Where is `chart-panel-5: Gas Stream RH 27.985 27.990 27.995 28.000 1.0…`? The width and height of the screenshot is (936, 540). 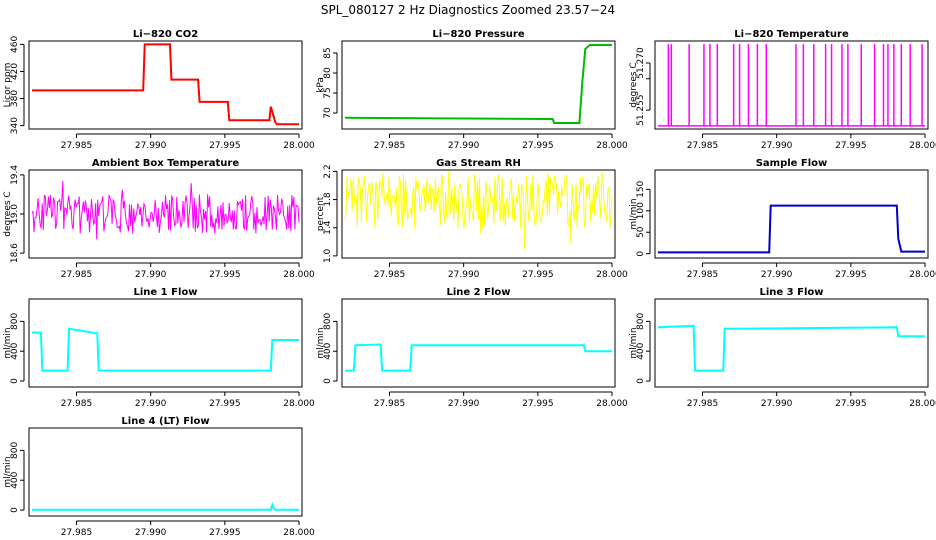 chart-panel-5: Gas Stream RH 27.985 27.990 27.995 28.000 1.0… is located at coordinates (472, 219).